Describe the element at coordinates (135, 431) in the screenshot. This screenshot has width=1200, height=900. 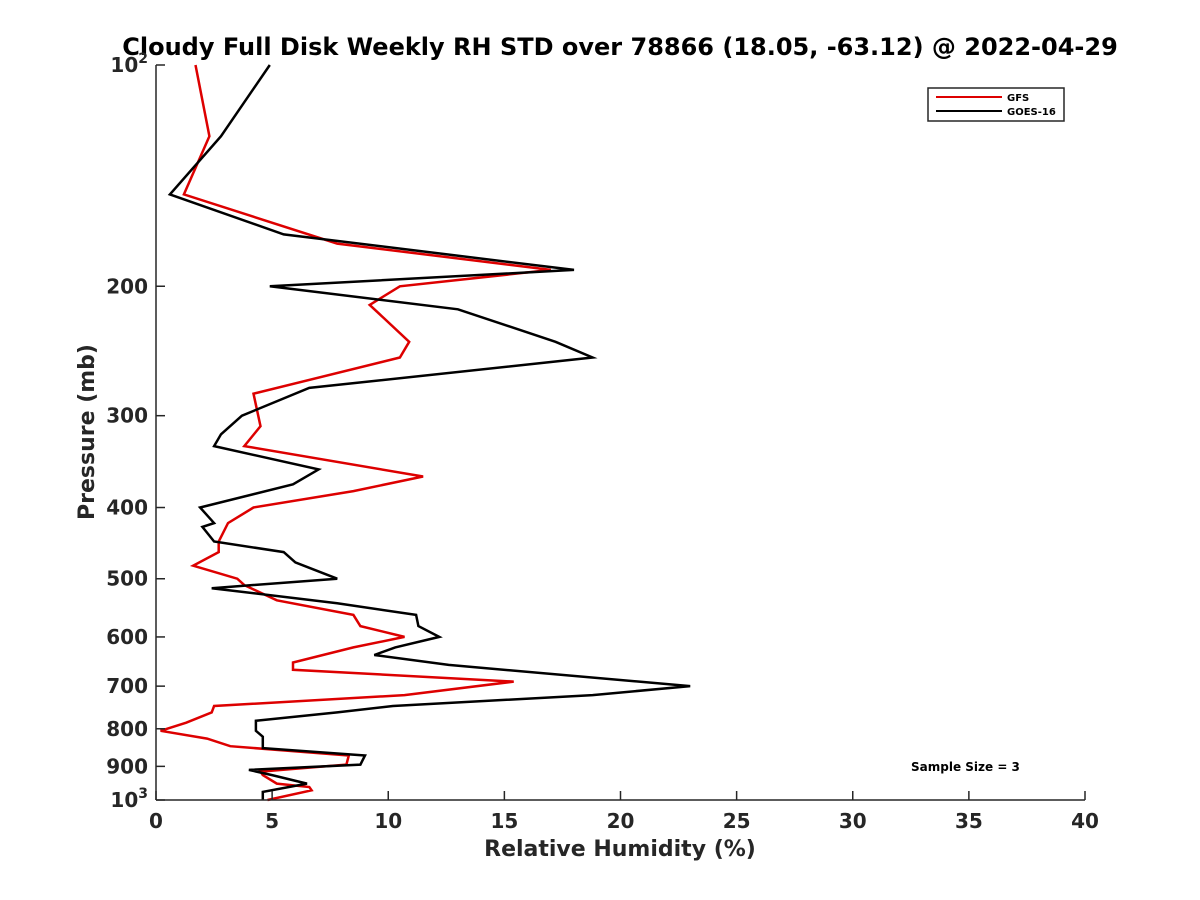
I see `y-axis-ticks: 10² 200 300 400 500 600 700 800 900 10³` at that location.